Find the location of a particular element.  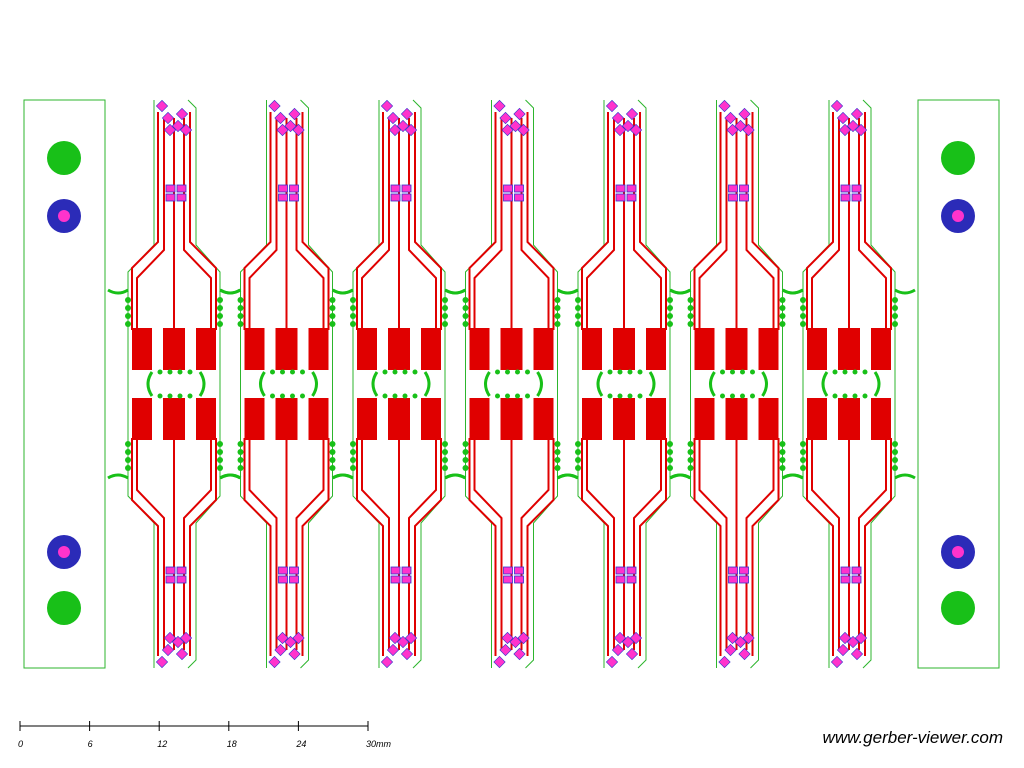

scale-tick-label: 6 is located at coordinates (90, 744).